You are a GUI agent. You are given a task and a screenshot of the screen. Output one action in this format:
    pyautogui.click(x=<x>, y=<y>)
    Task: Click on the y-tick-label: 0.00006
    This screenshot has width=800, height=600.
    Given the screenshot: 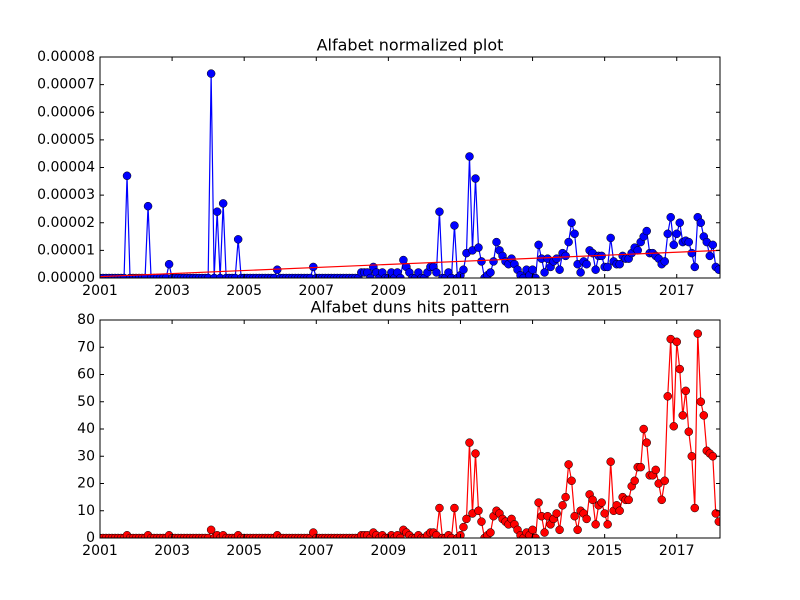 What is the action you would take?
    pyautogui.click(x=66, y=112)
    